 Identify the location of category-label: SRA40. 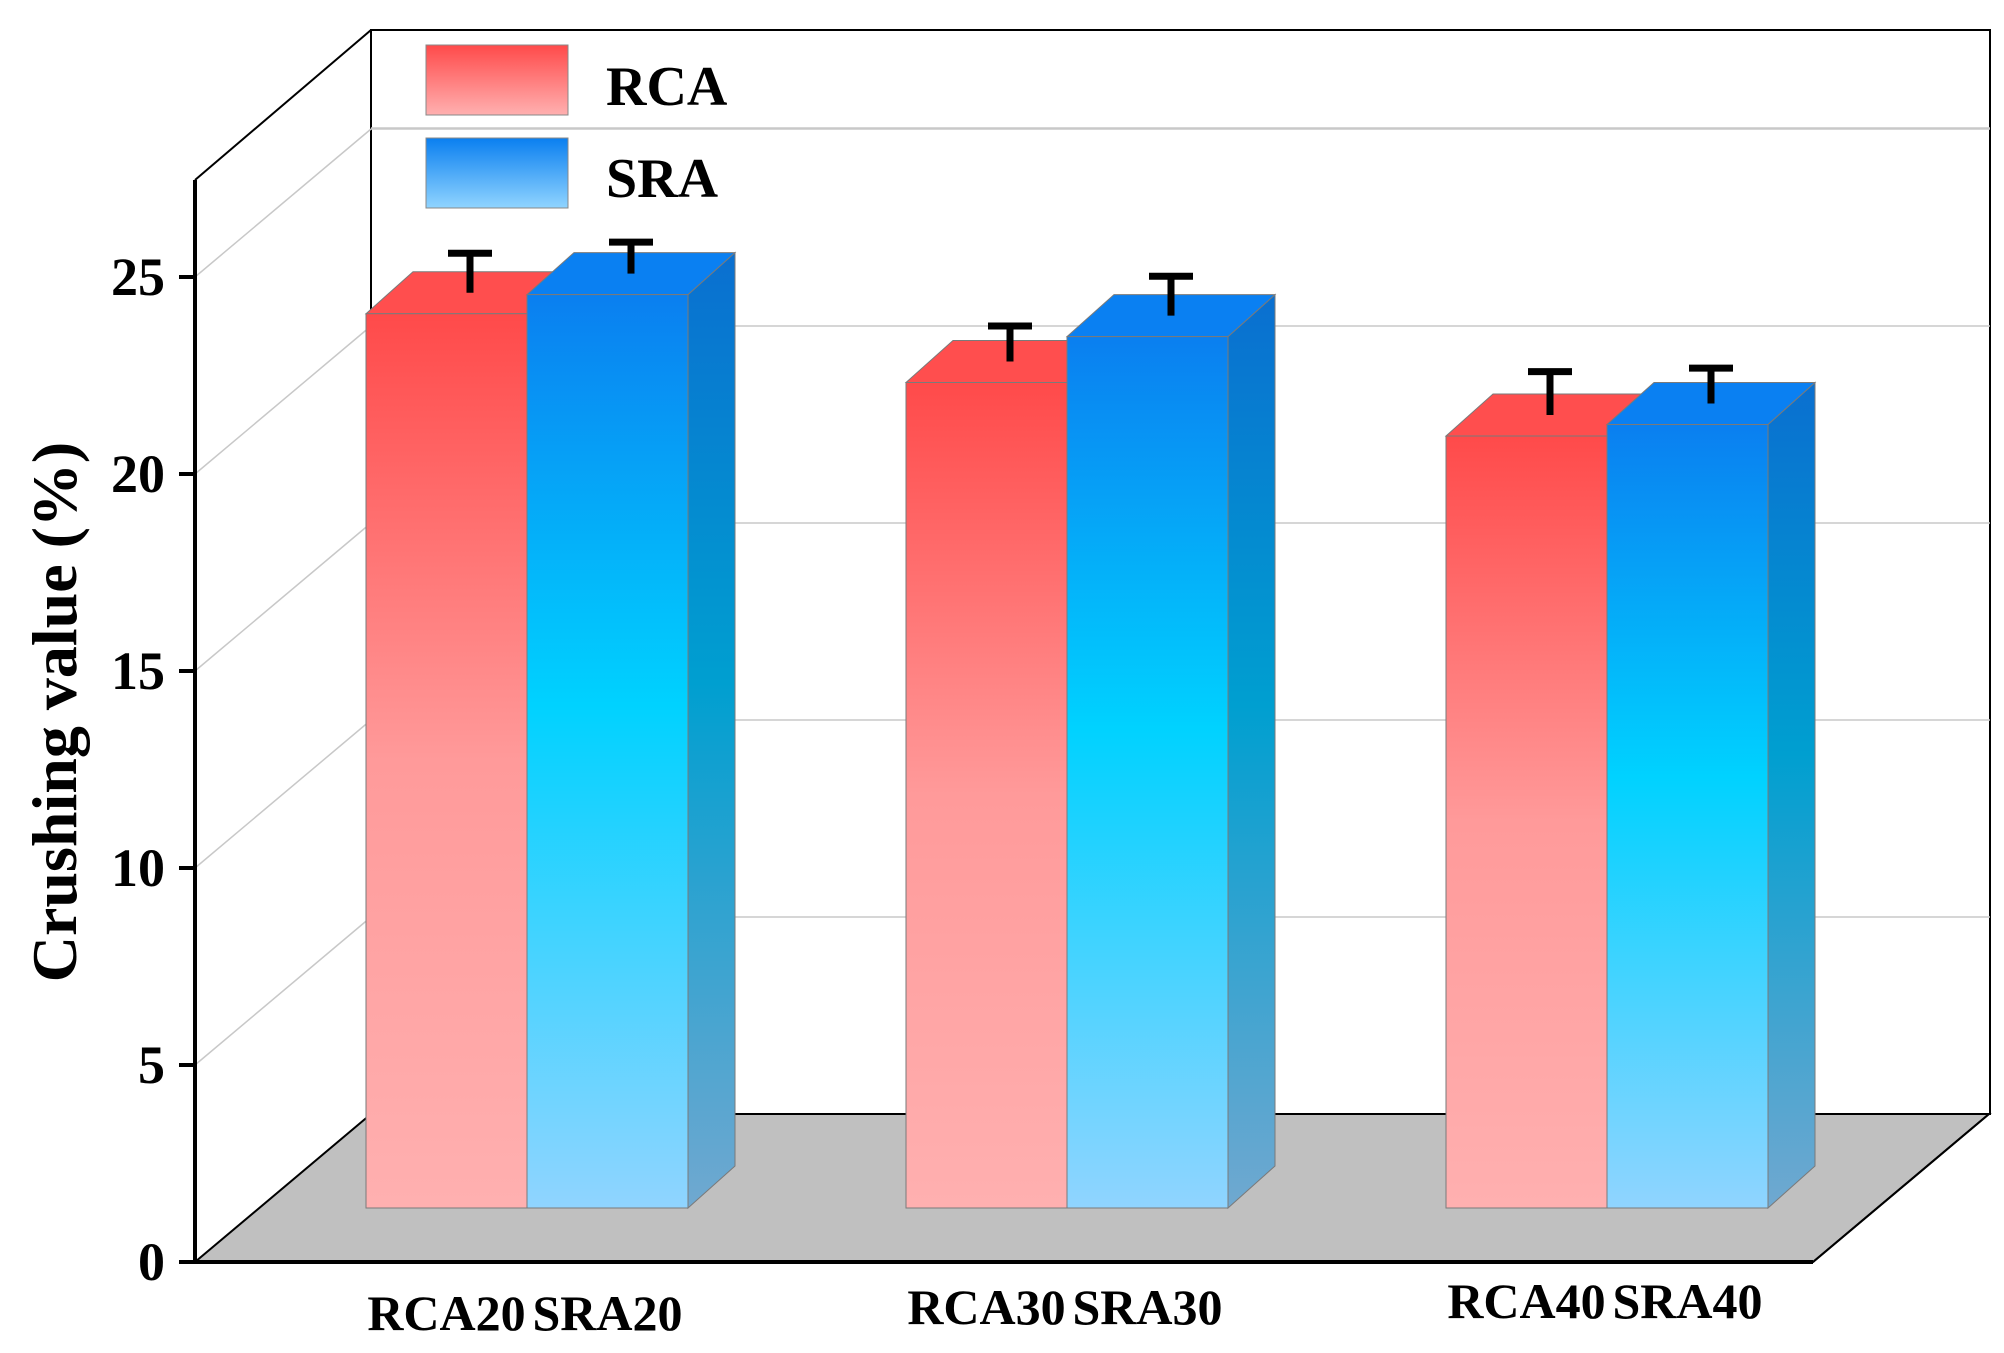
(1687, 1301).